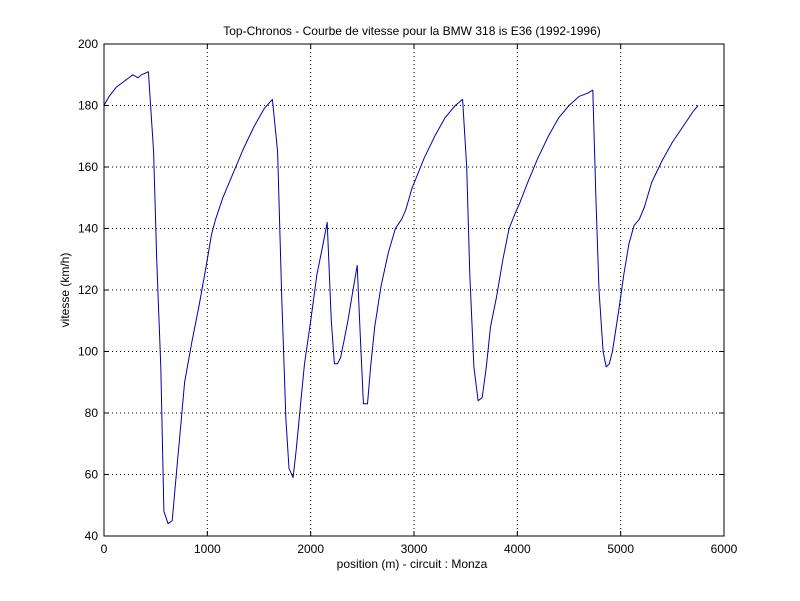 This screenshot has height=601, width=800. What do you see at coordinates (92, 536) in the screenshot?
I see `y-tick-label: 40` at bounding box center [92, 536].